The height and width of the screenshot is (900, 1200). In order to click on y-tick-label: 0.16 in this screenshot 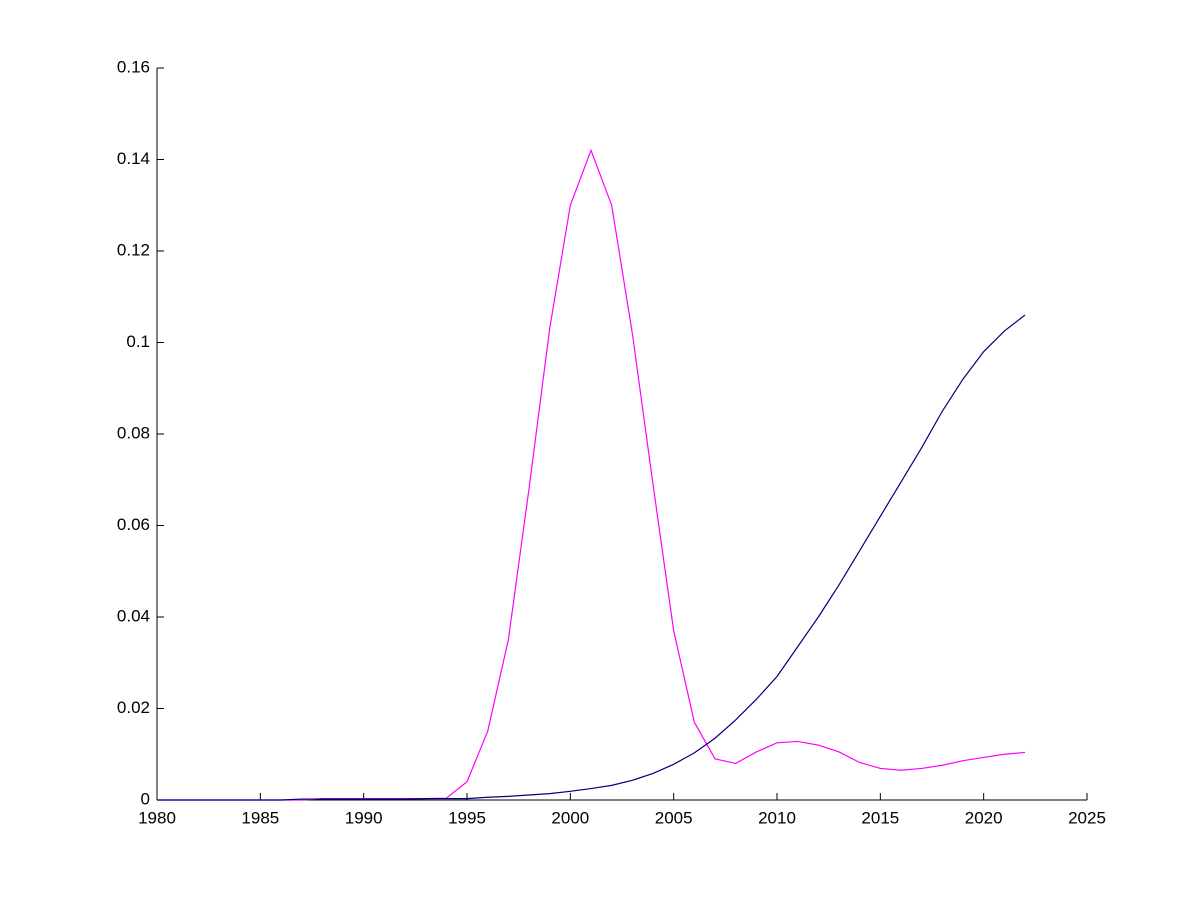, I will do `click(133, 66)`.